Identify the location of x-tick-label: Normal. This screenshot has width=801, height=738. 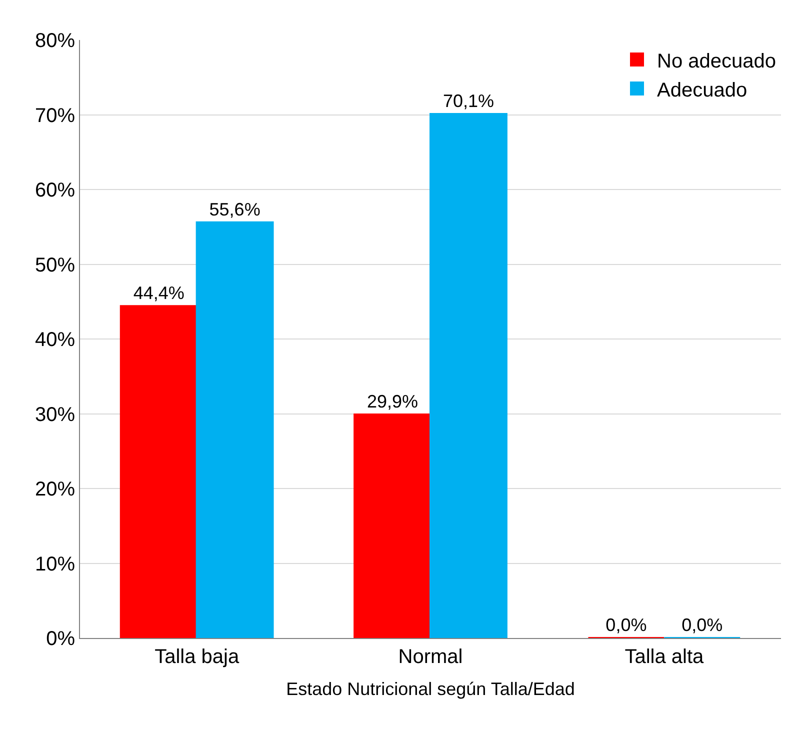
(430, 657).